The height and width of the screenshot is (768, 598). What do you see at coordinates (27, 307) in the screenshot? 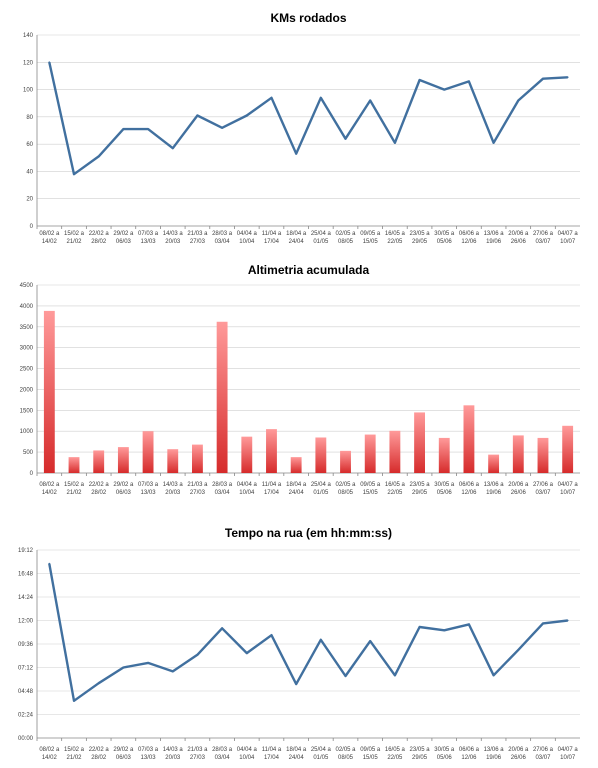
I see `y-tick-label: 4000` at bounding box center [27, 307].